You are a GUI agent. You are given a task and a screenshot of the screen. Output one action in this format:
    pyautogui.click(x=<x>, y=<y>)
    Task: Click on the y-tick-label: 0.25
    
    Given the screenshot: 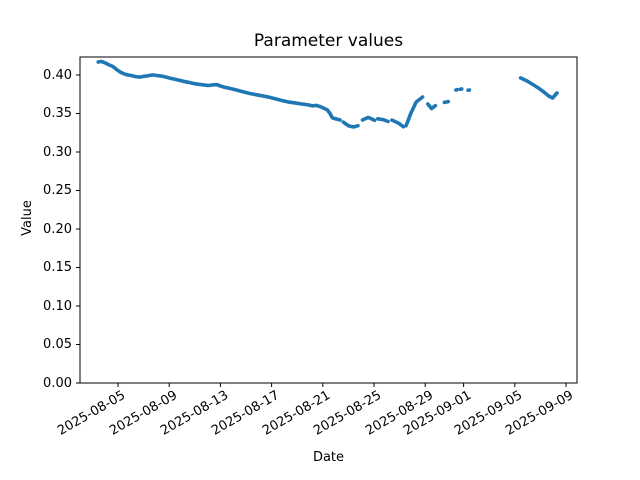 What is the action you would take?
    pyautogui.click(x=57, y=190)
    